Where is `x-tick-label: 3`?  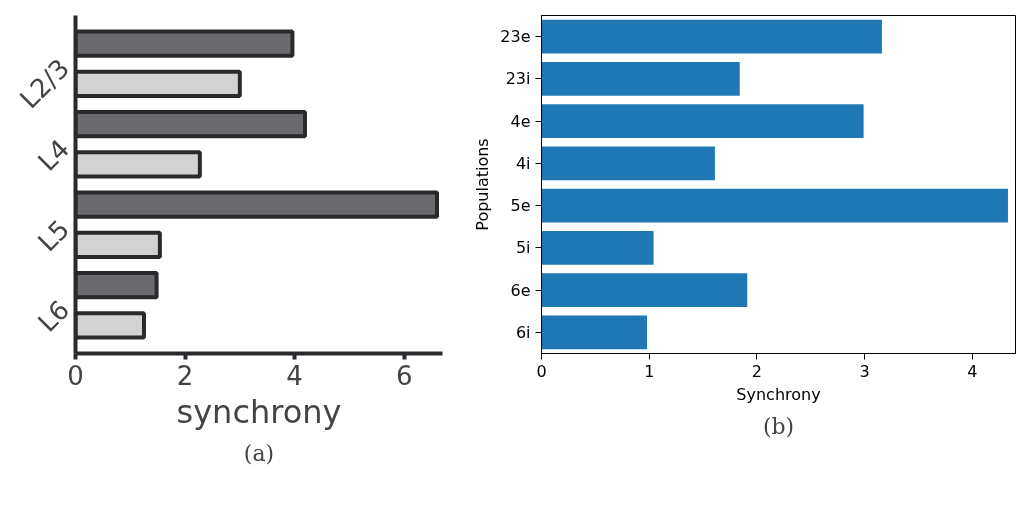 x-tick-label: 3 is located at coordinates (864, 371).